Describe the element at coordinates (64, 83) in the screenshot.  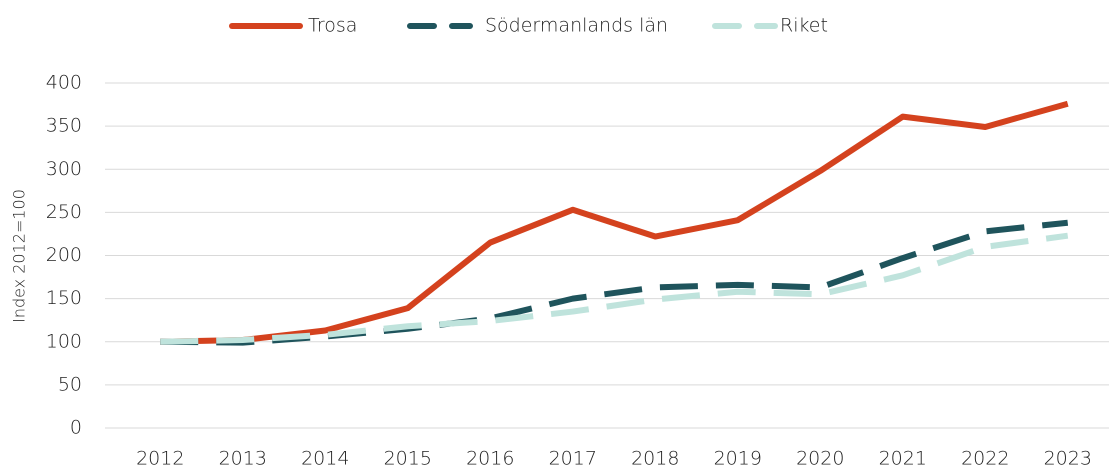
I see `y-tick-label: 400` at that location.